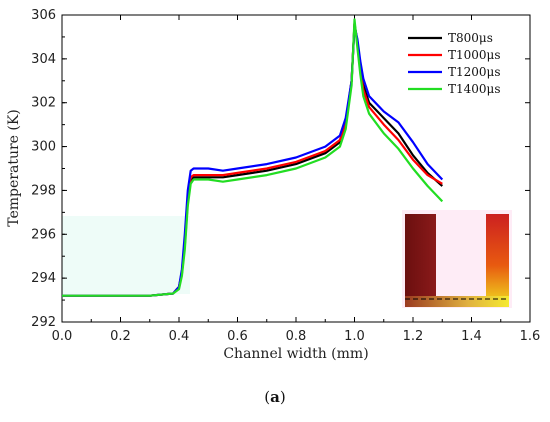 The height and width of the screenshot is (422, 550). Describe the element at coordinates (237, 336) in the screenshot. I see `x-tick-label: 0.6` at that location.